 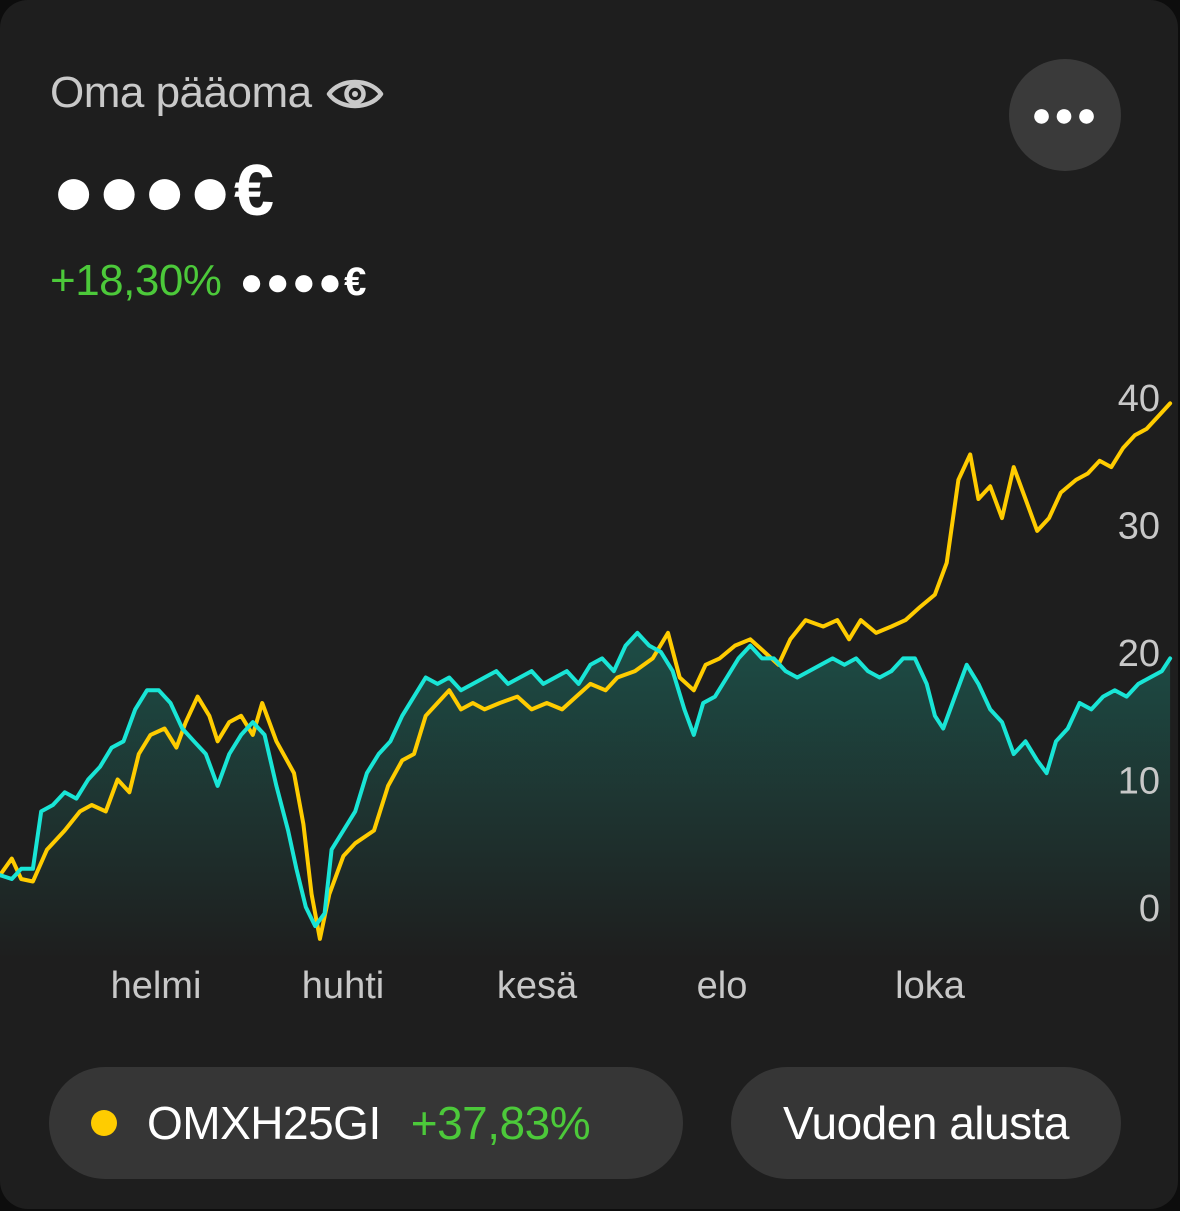 I want to click on period-label: Vuoden alusta, so click(x=926, y=1123).